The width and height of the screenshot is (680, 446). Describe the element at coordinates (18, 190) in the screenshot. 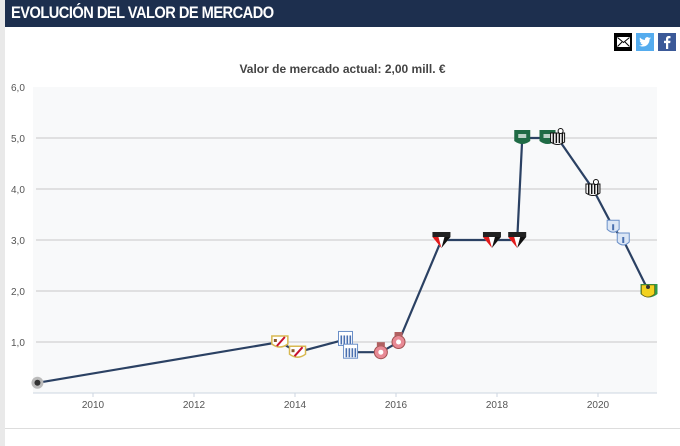

I see `y-tick-label: 4,0` at that location.